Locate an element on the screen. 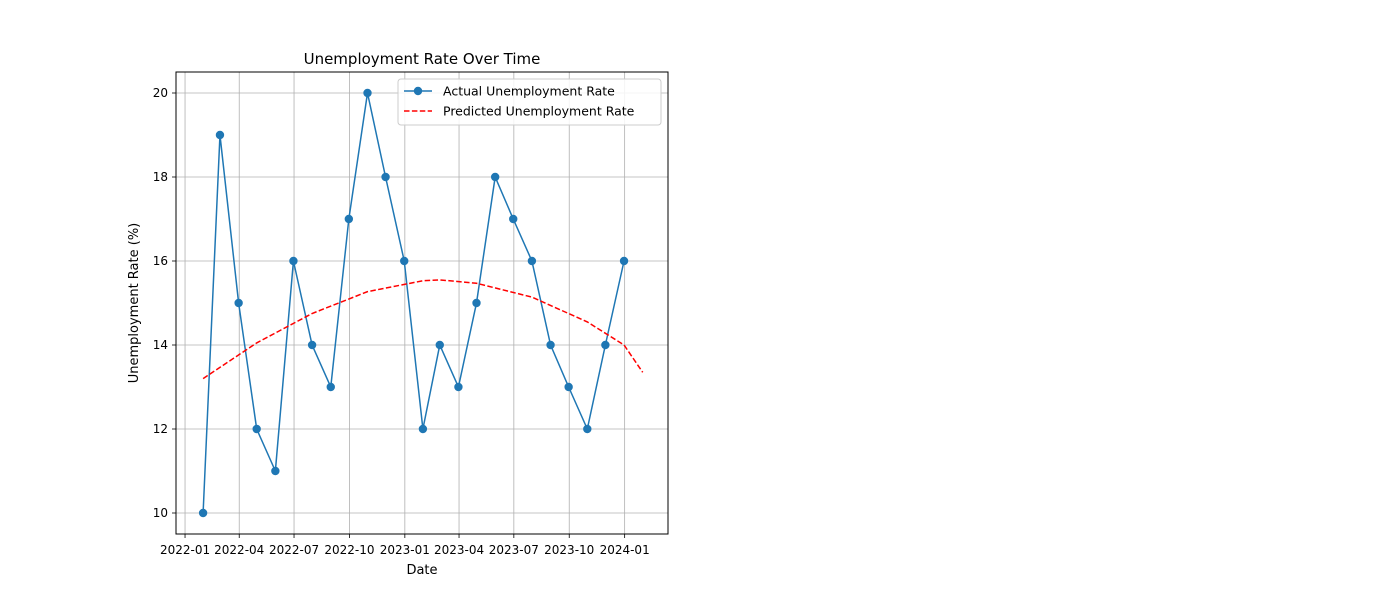 The height and width of the screenshot is (600, 1400). y-tick-label: 16 is located at coordinates (160, 261).